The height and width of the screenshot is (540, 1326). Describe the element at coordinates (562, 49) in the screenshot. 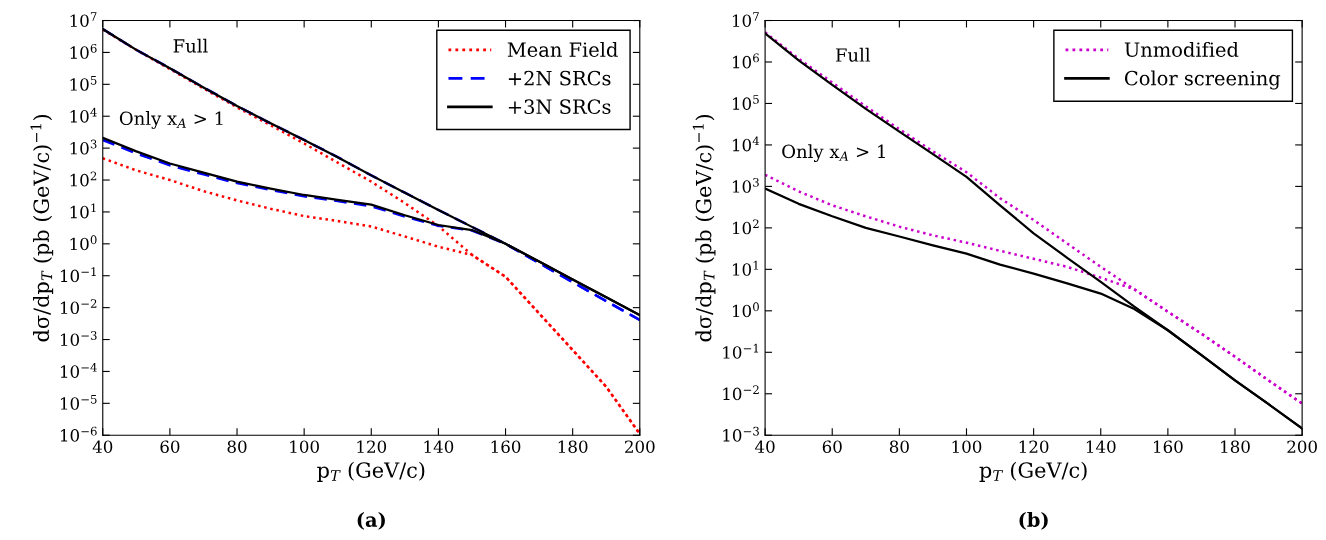

I see `legend-label: Mean Field` at that location.